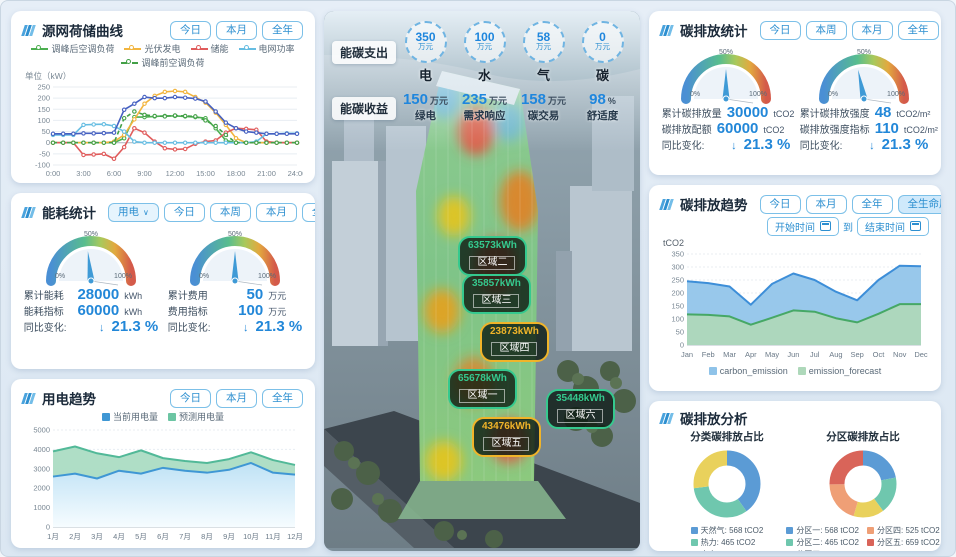  Describe the element at coordinates (803, 226) in the screenshot. I see `start-date-picker: 开始时间` at that location.